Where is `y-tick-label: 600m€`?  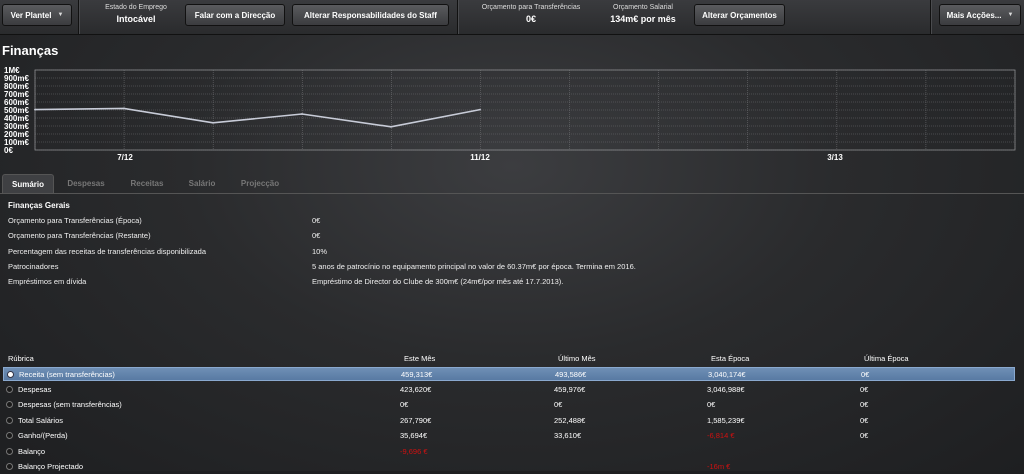
y-tick-label: 600m€ is located at coordinates (16, 102).